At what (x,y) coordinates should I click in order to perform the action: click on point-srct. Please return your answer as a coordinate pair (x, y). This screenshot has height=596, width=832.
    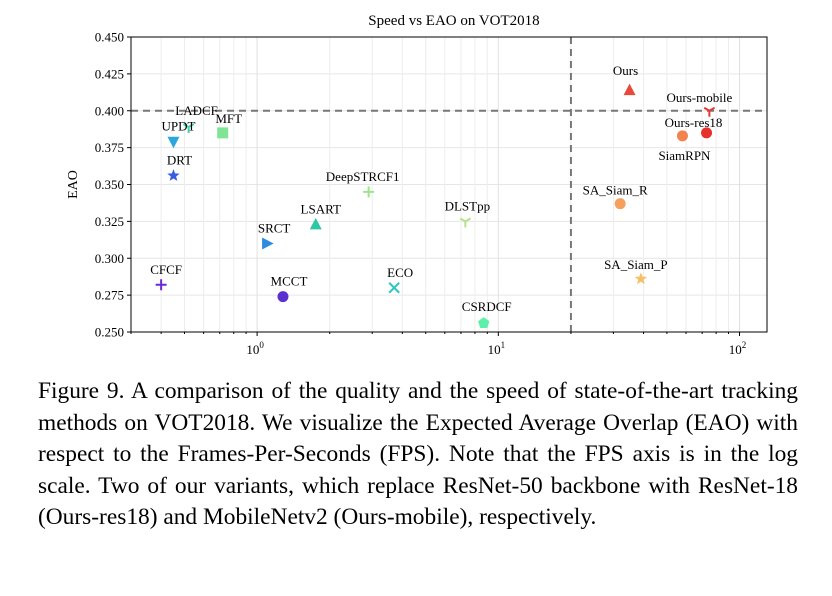
    Looking at the image, I should click on (268, 243).